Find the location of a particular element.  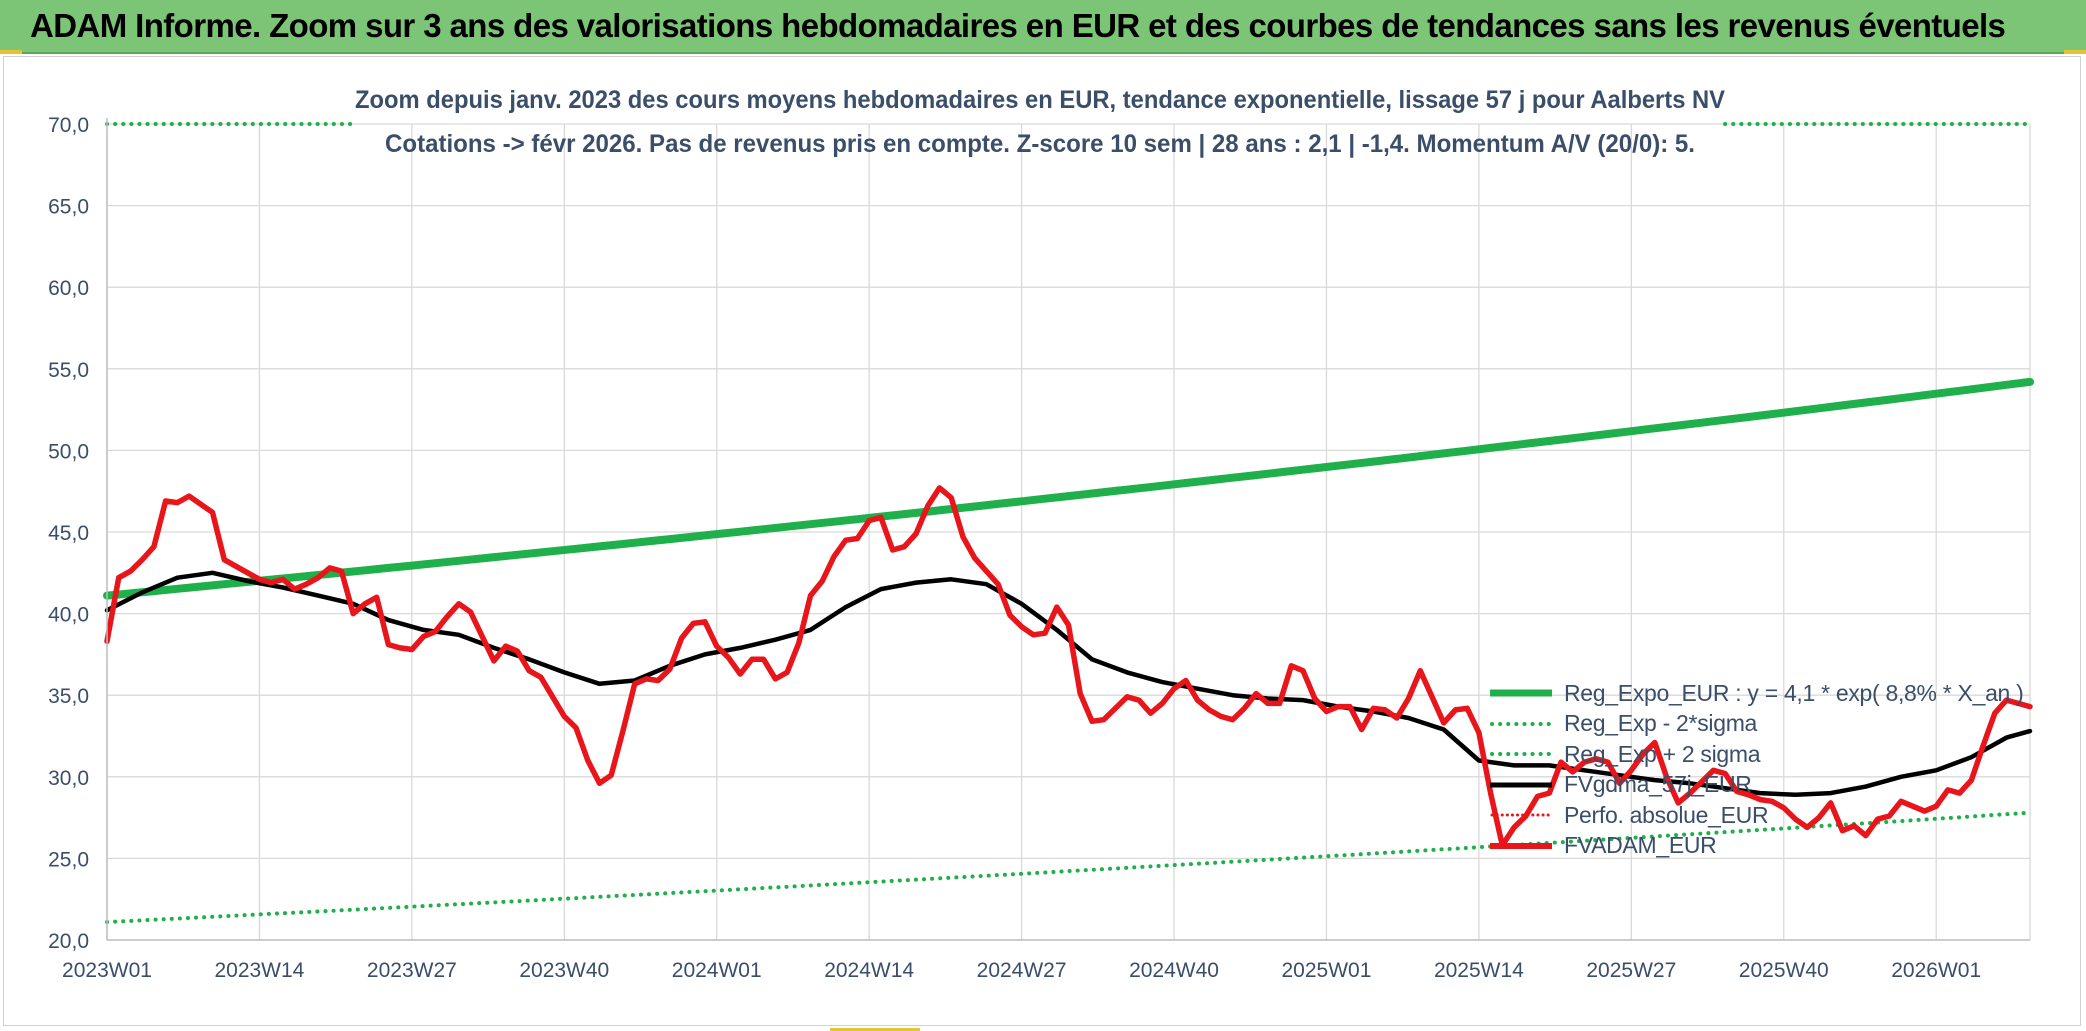

x-tick-label: 2024W01 is located at coordinates (717, 970).